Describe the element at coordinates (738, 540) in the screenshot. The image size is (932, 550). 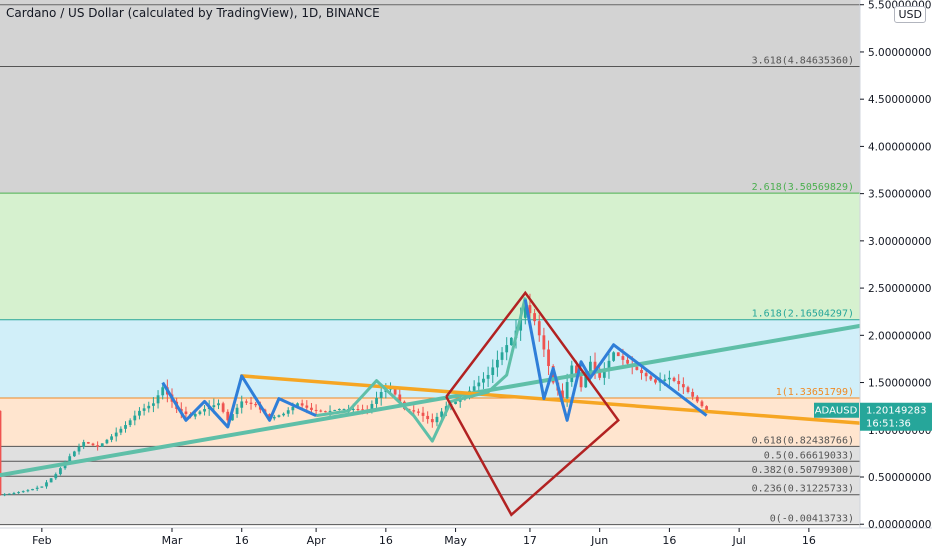
I see `x-tick-label: Jul` at that location.